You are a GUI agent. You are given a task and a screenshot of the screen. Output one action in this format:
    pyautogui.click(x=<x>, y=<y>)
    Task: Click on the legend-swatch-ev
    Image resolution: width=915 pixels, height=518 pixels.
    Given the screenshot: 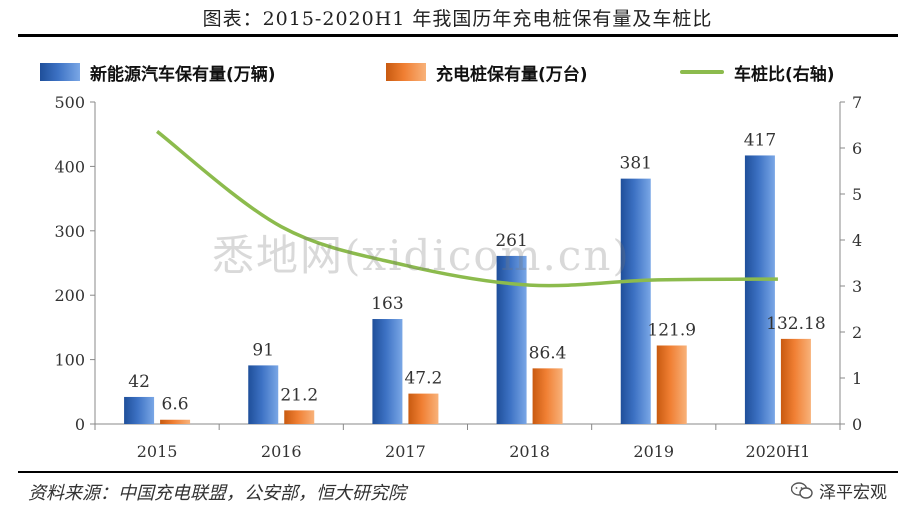 What is the action you would take?
    pyautogui.click(x=60, y=72)
    